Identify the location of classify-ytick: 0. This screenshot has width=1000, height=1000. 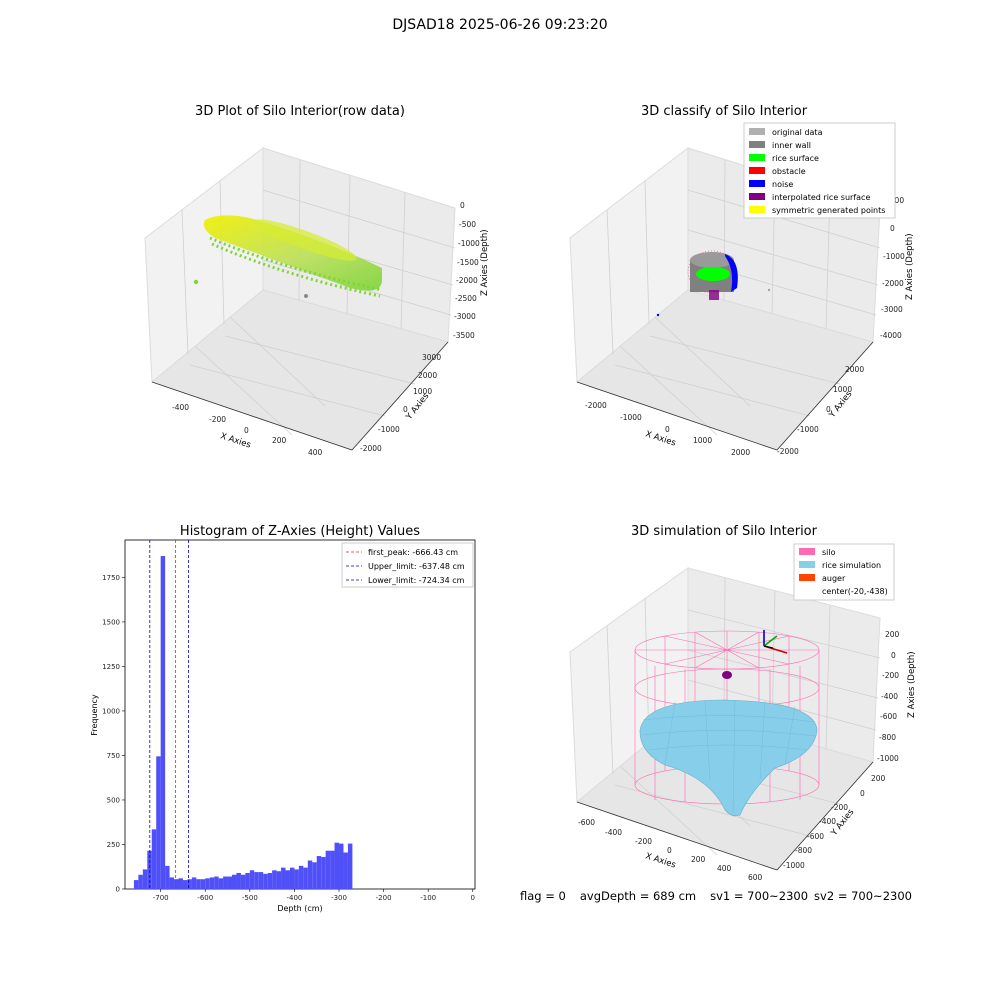
(828, 409).